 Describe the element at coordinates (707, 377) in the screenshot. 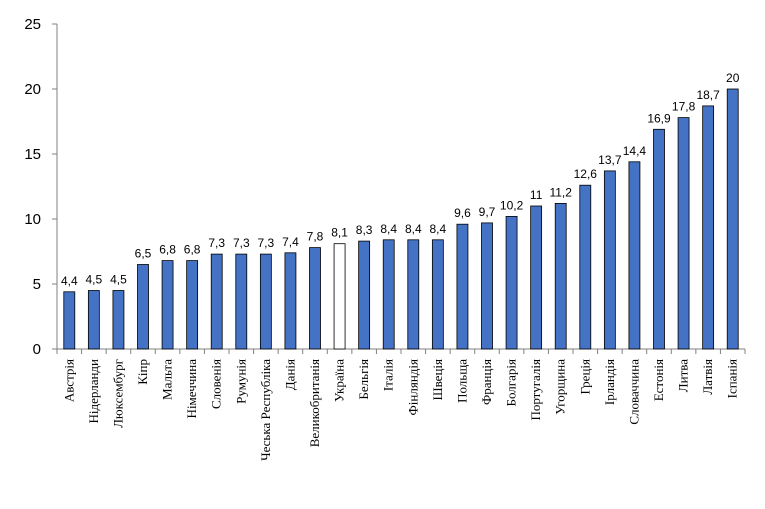

I see `x-tick-label: Латвія` at that location.